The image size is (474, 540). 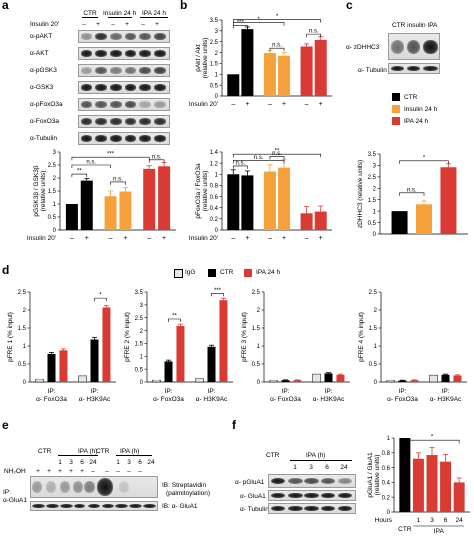 I want to click on blot-a-sign: +, so click(x=127, y=24).